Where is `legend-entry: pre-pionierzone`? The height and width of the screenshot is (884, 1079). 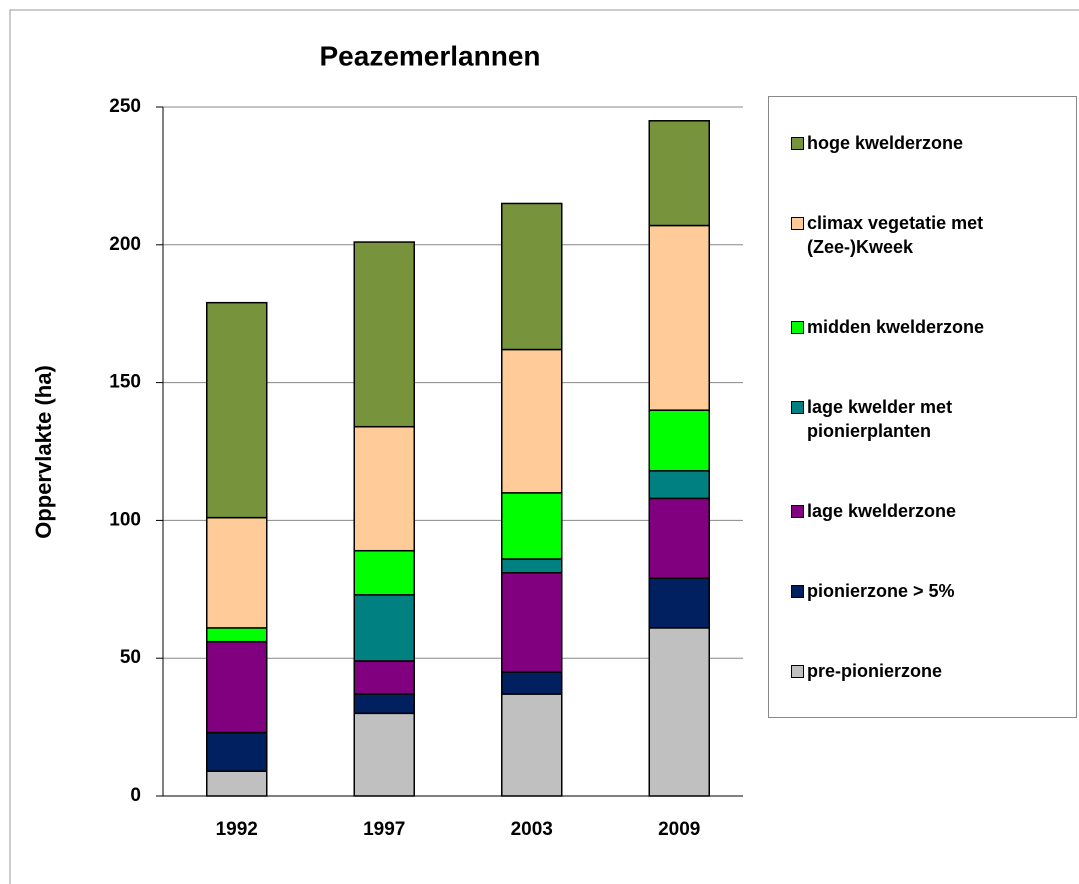 legend-entry: pre-pionierzone is located at coordinates (933, 671).